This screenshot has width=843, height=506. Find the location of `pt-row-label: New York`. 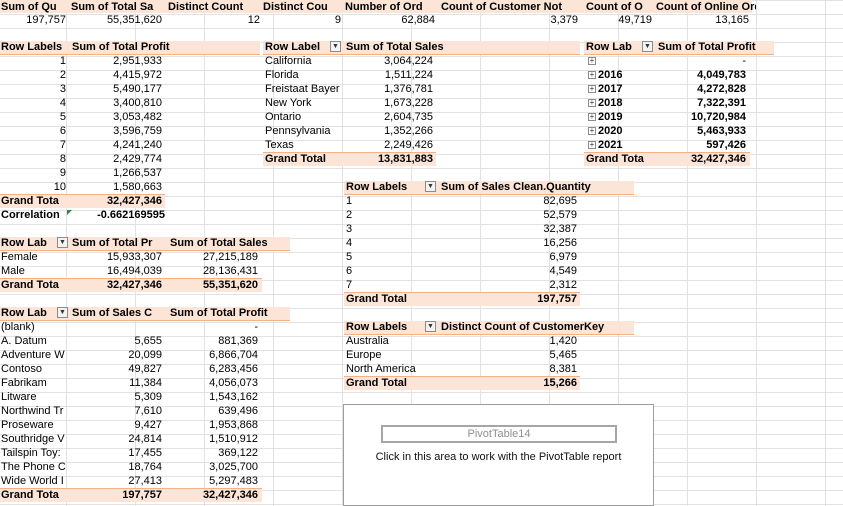

pt-row-label: New York is located at coordinates (288, 103).